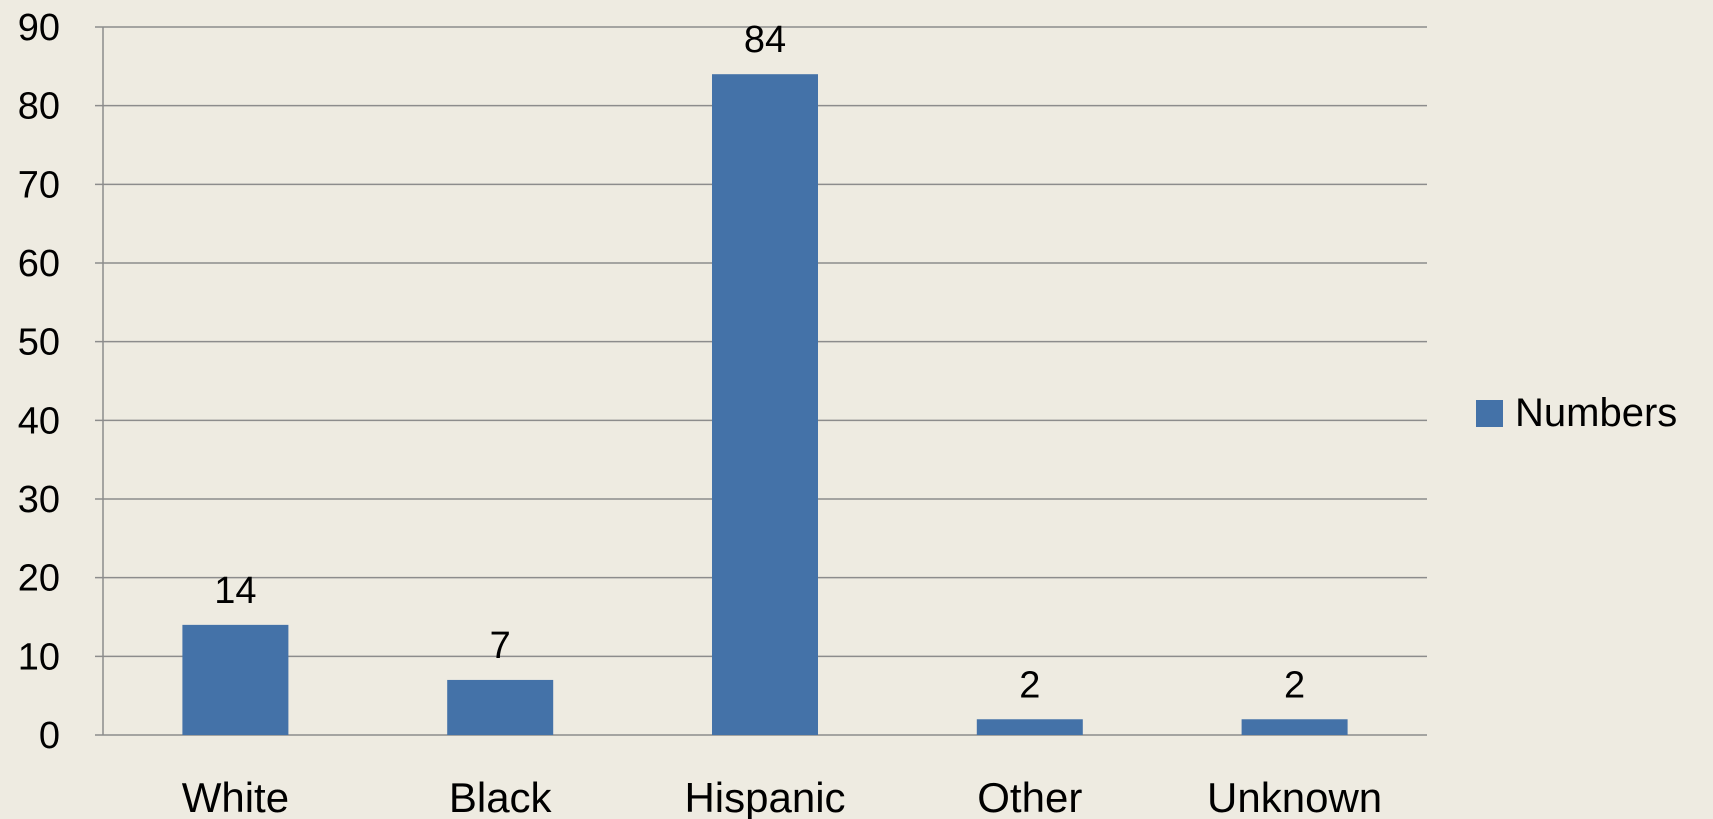 This screenshot has width=1713, height=819. Describe the element at coordinates (235, 679) in the screenshot. I see `bar-white` at that location.